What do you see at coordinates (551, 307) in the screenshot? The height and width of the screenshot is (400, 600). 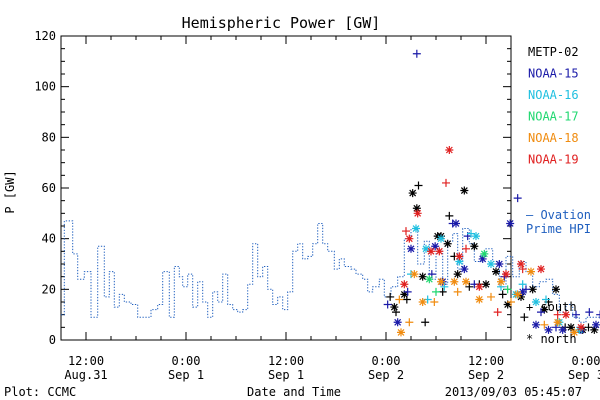 I see `south-marker-legend: + south` at bounding box center [551, 307].